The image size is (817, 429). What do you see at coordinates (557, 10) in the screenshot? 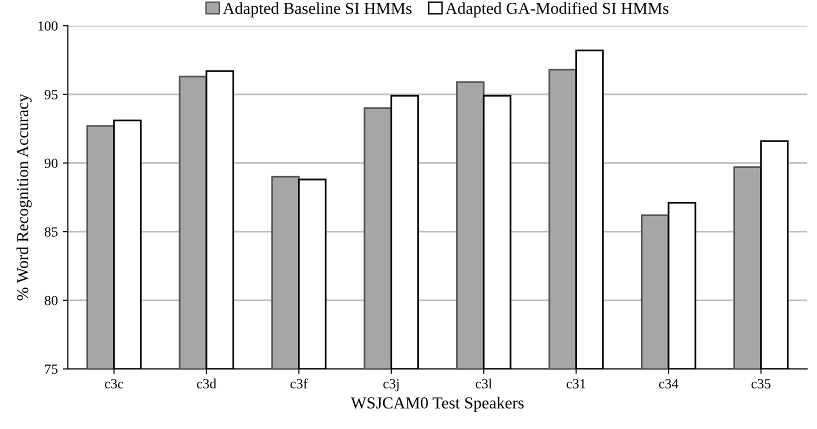
I see `legend-label: Adapted GA-Modified SI HMMs` at bounding box center [557, 10].